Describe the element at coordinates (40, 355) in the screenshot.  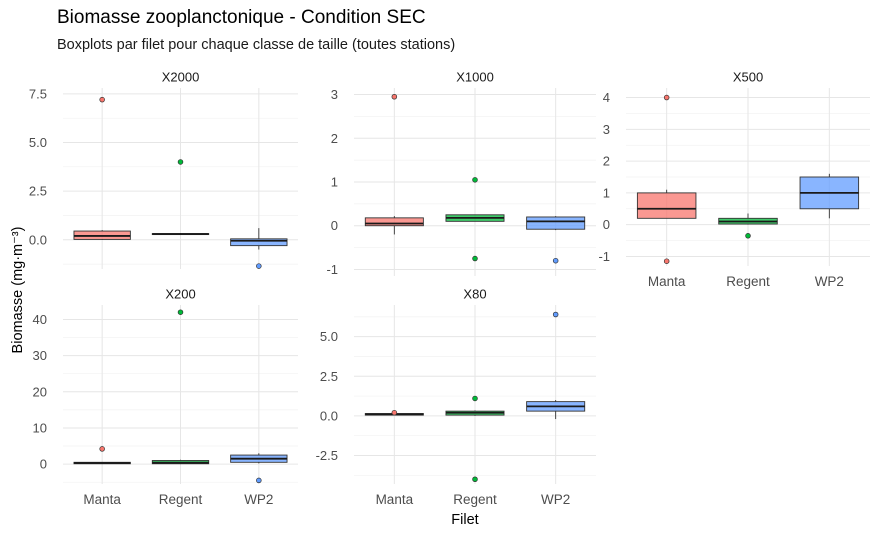
I see `y-tick-label: 30` at that location.